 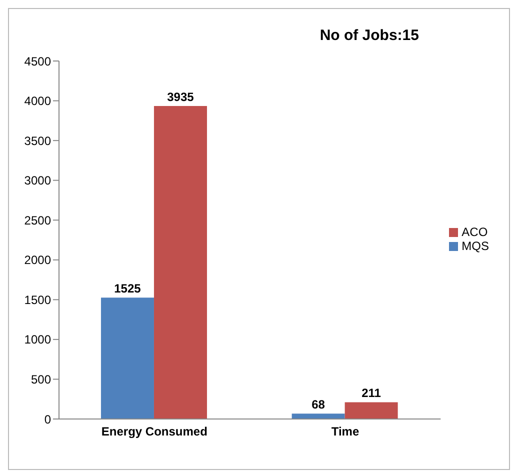 What do you see at coordinates (38, 299) in the screenshot?
I see `y-tick-label: 1500` at bounding box center [38, 299].